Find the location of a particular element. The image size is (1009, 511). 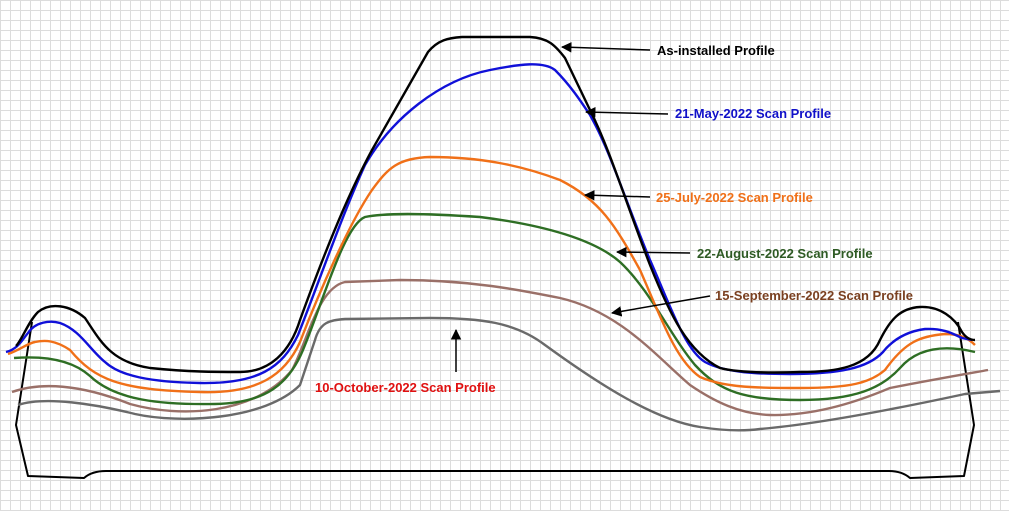

arrow-july is located at coordinates (617, 195).